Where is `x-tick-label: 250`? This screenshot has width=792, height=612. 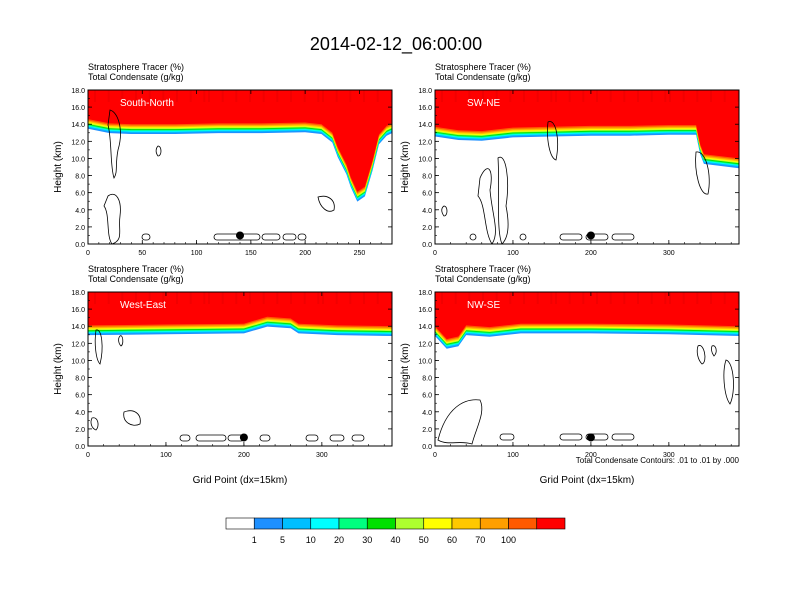
x-tick-label: 250 is located at coordinates (360, 253).